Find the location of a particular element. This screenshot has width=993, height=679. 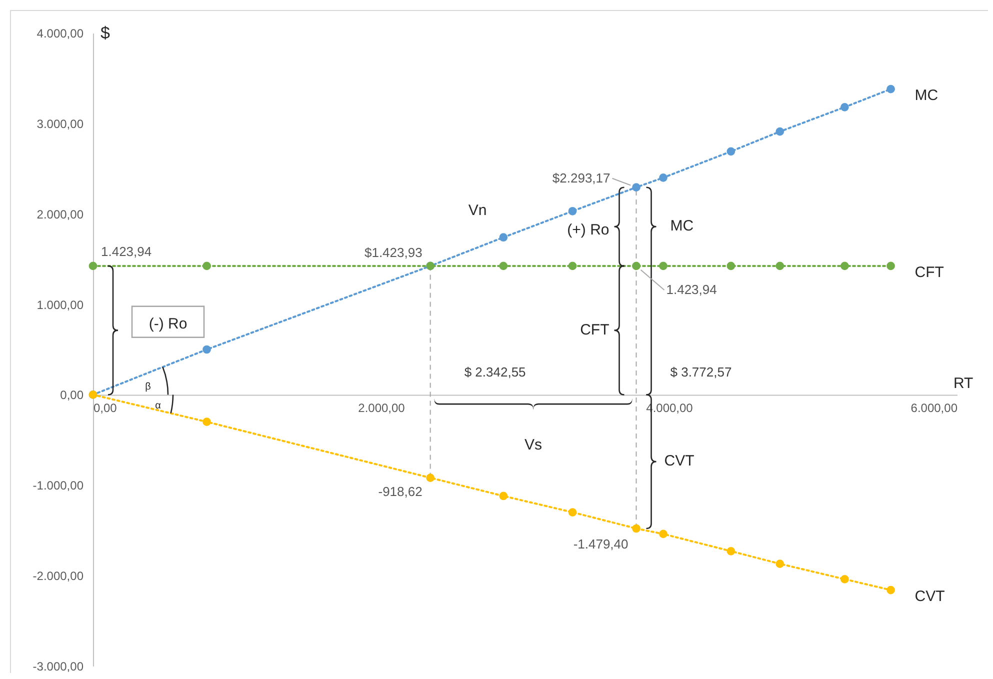

y-axis-title: $ is located at coordinates (105, 33).